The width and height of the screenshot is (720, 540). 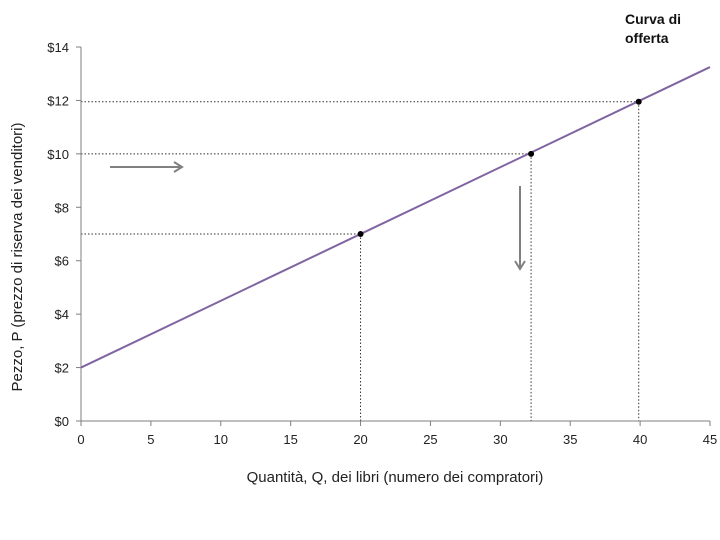 What do you see at coordinates (58, 100) in the screenshot?
I see `y-tick-label: $12` at bounding box center [58, 100].